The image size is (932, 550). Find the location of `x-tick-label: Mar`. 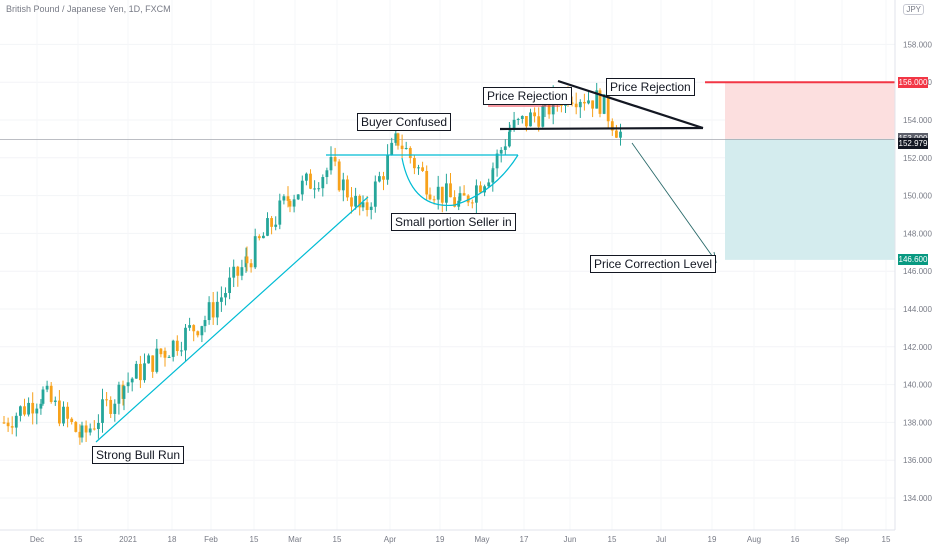

x-tick-label: Mar is located at coordinates (295, 539).